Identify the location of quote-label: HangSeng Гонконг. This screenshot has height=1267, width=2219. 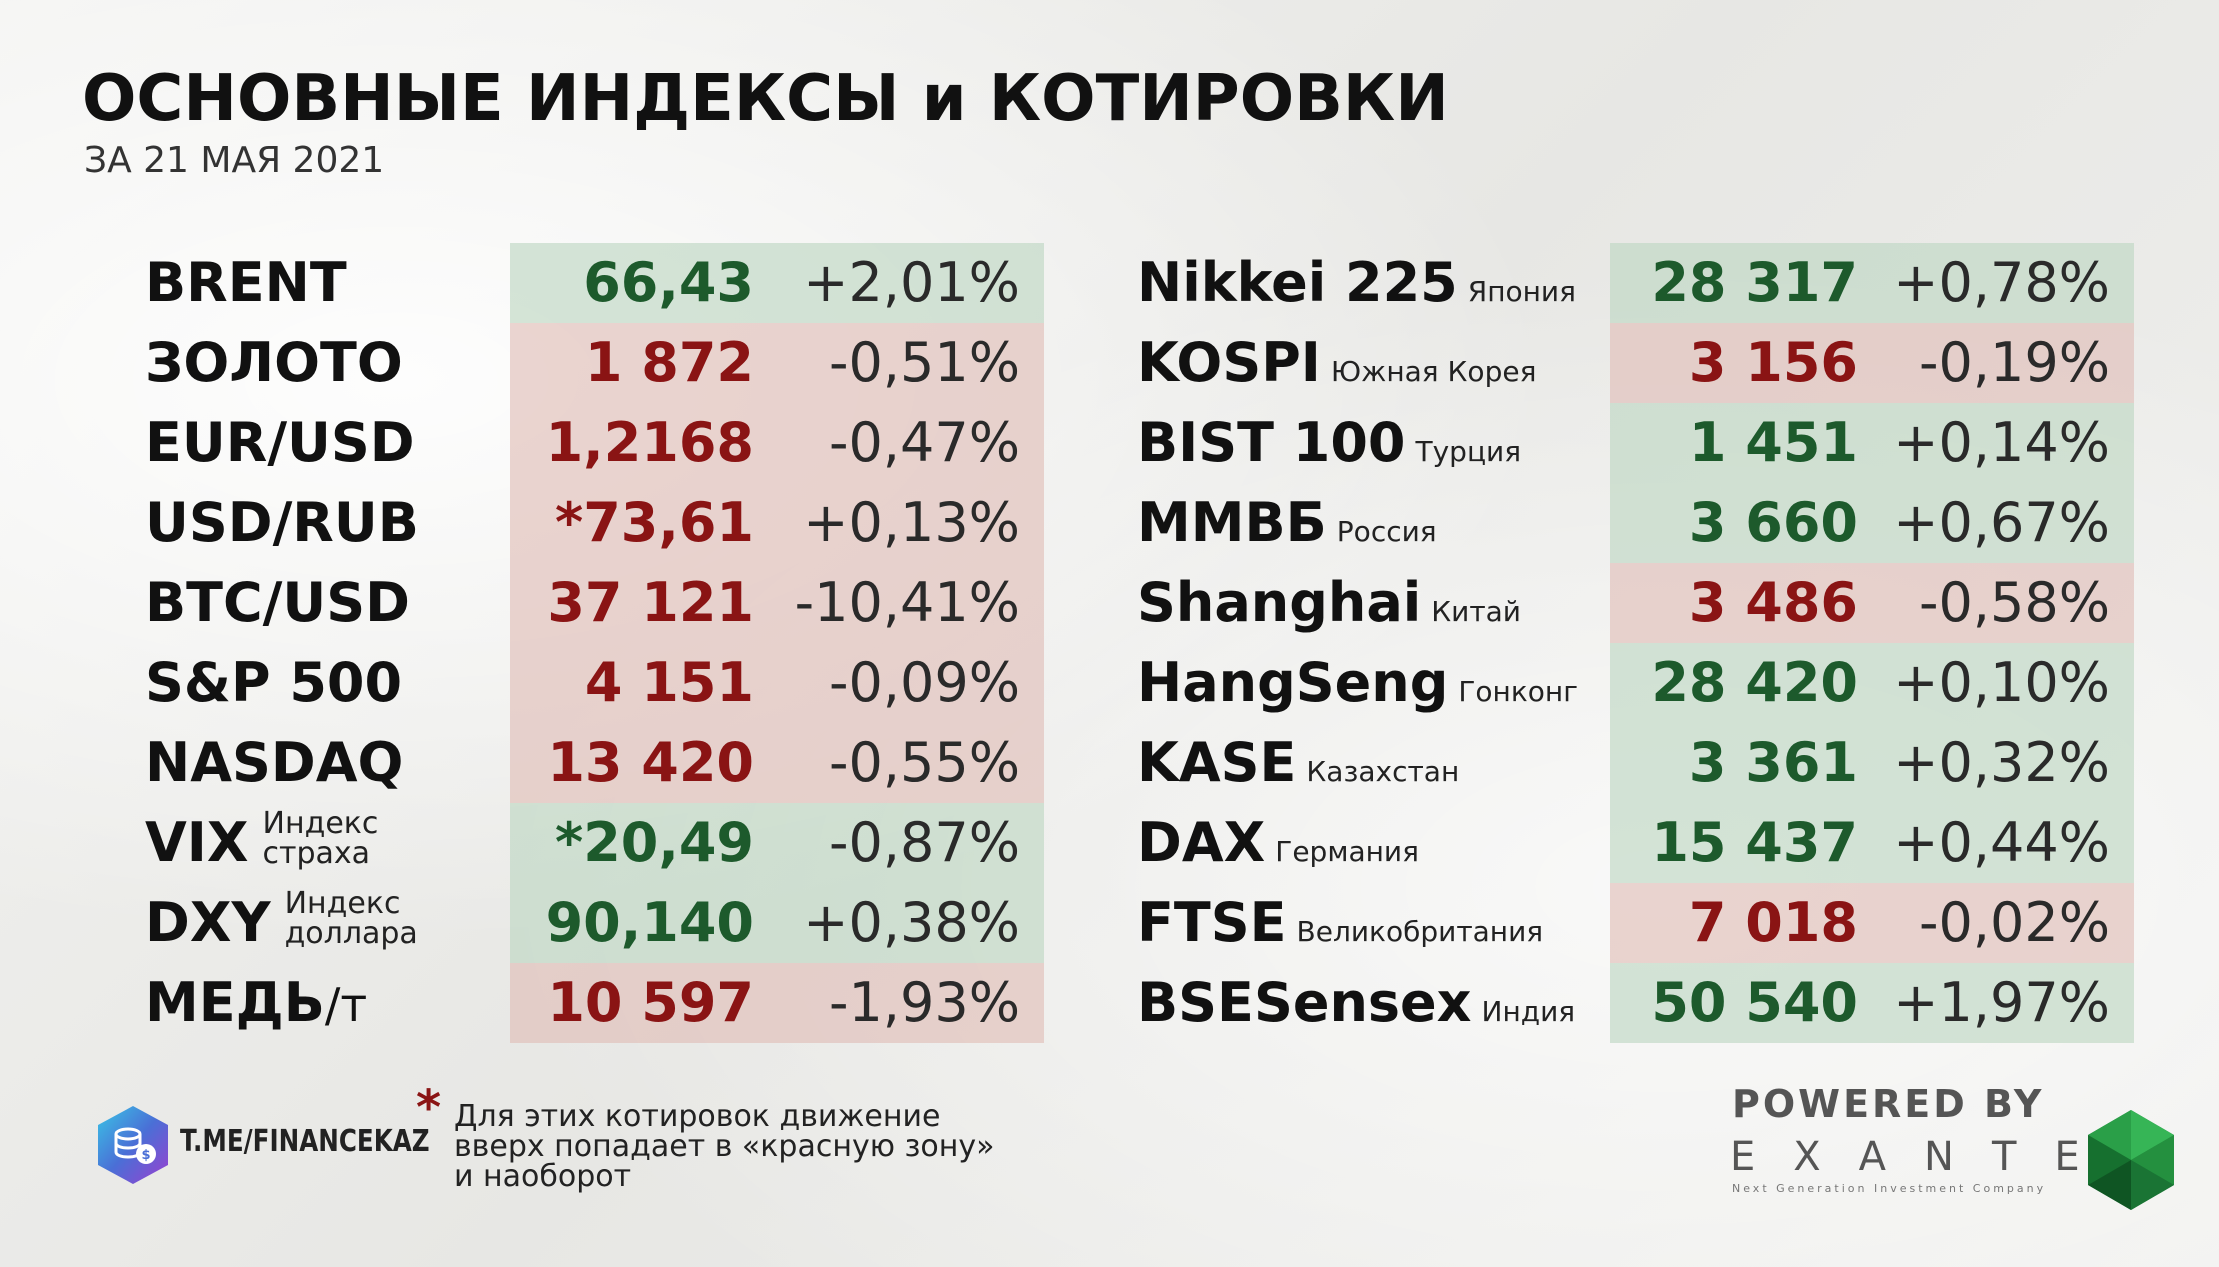
(1357, 683).